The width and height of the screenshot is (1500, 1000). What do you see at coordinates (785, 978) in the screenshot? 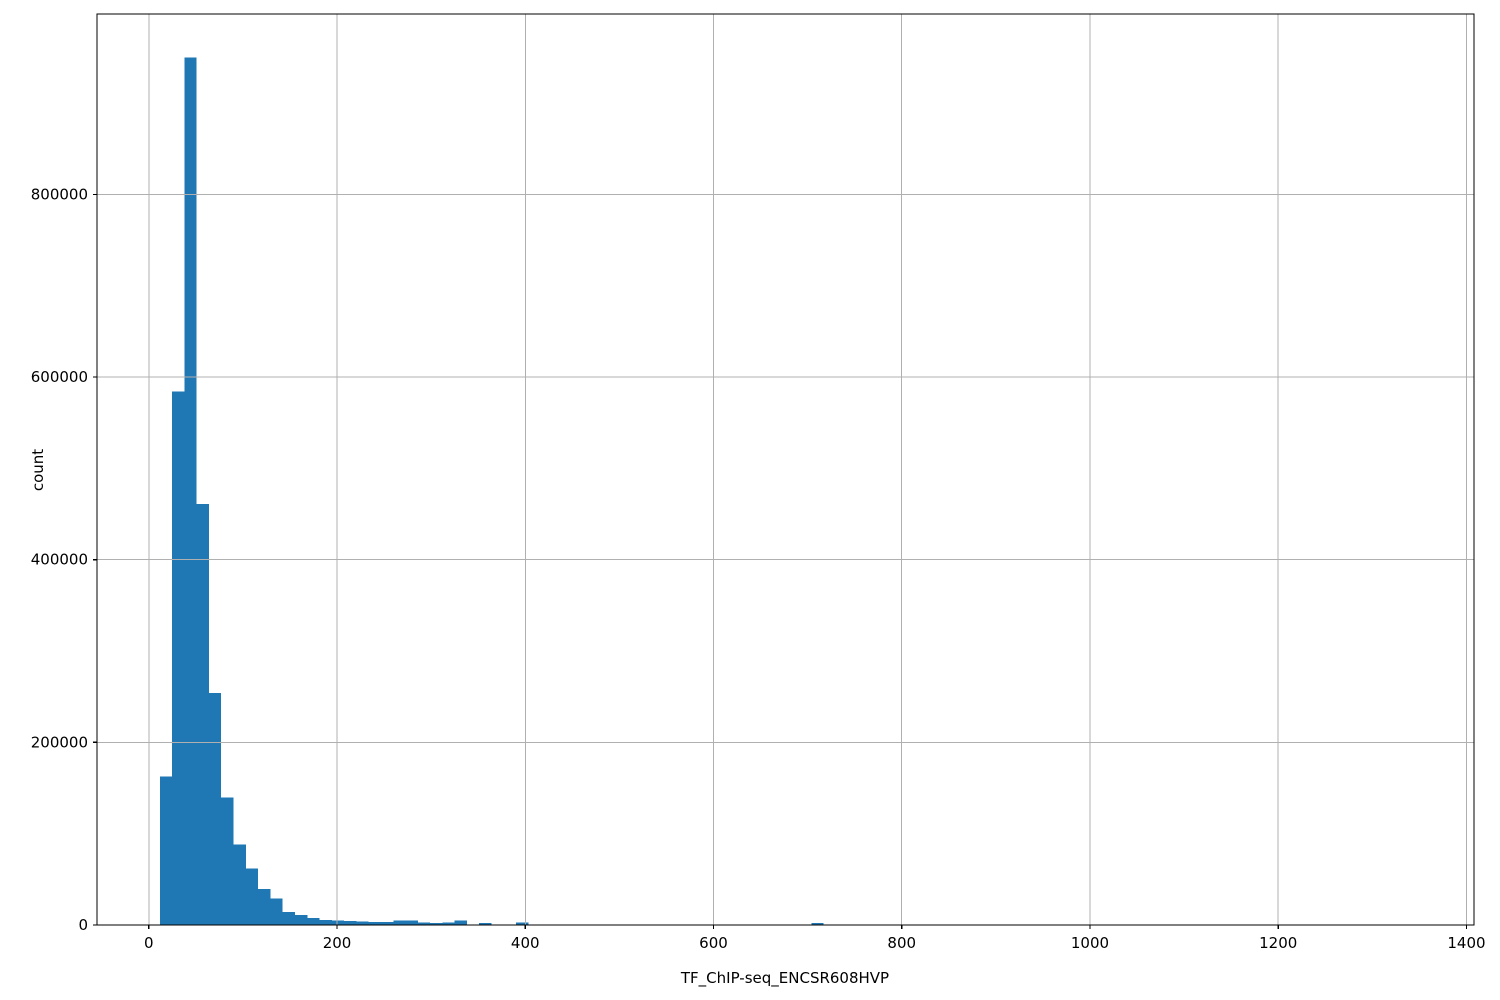
I see `x-axis-label: TF_ChIP-seq_ENCSR608HVP` at bounding box center [785, 978].